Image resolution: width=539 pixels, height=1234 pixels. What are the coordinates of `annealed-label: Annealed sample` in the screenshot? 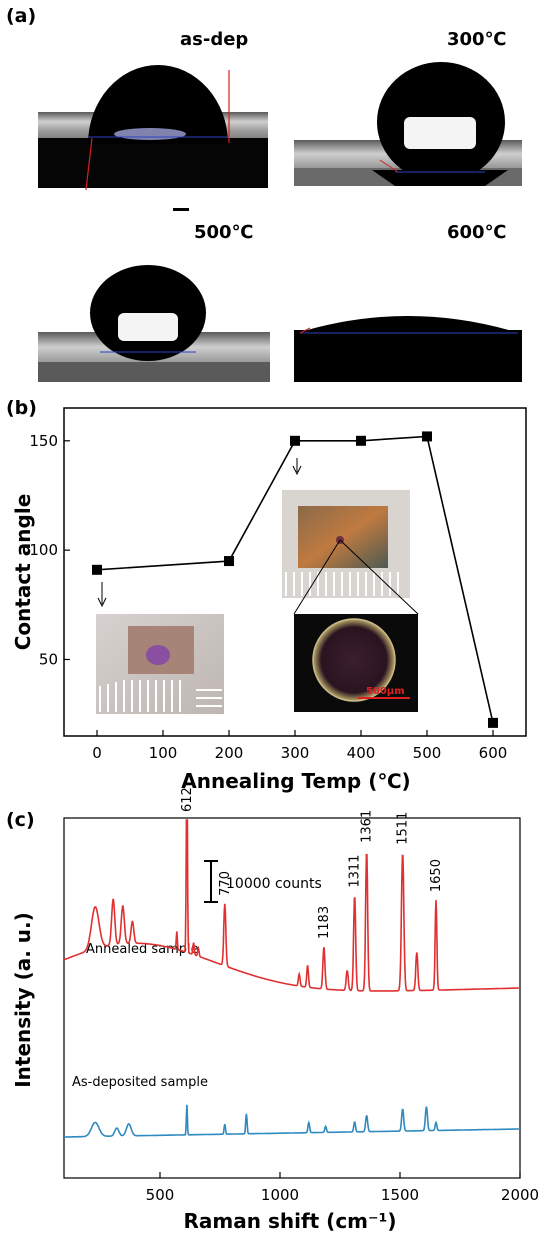 It's located at (142, 949).